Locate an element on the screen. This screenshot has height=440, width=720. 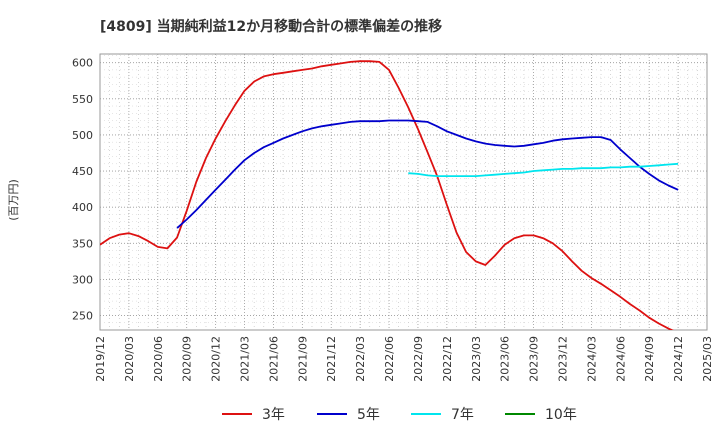
y-tick-label: 550 is located at coordinates (82, 99).